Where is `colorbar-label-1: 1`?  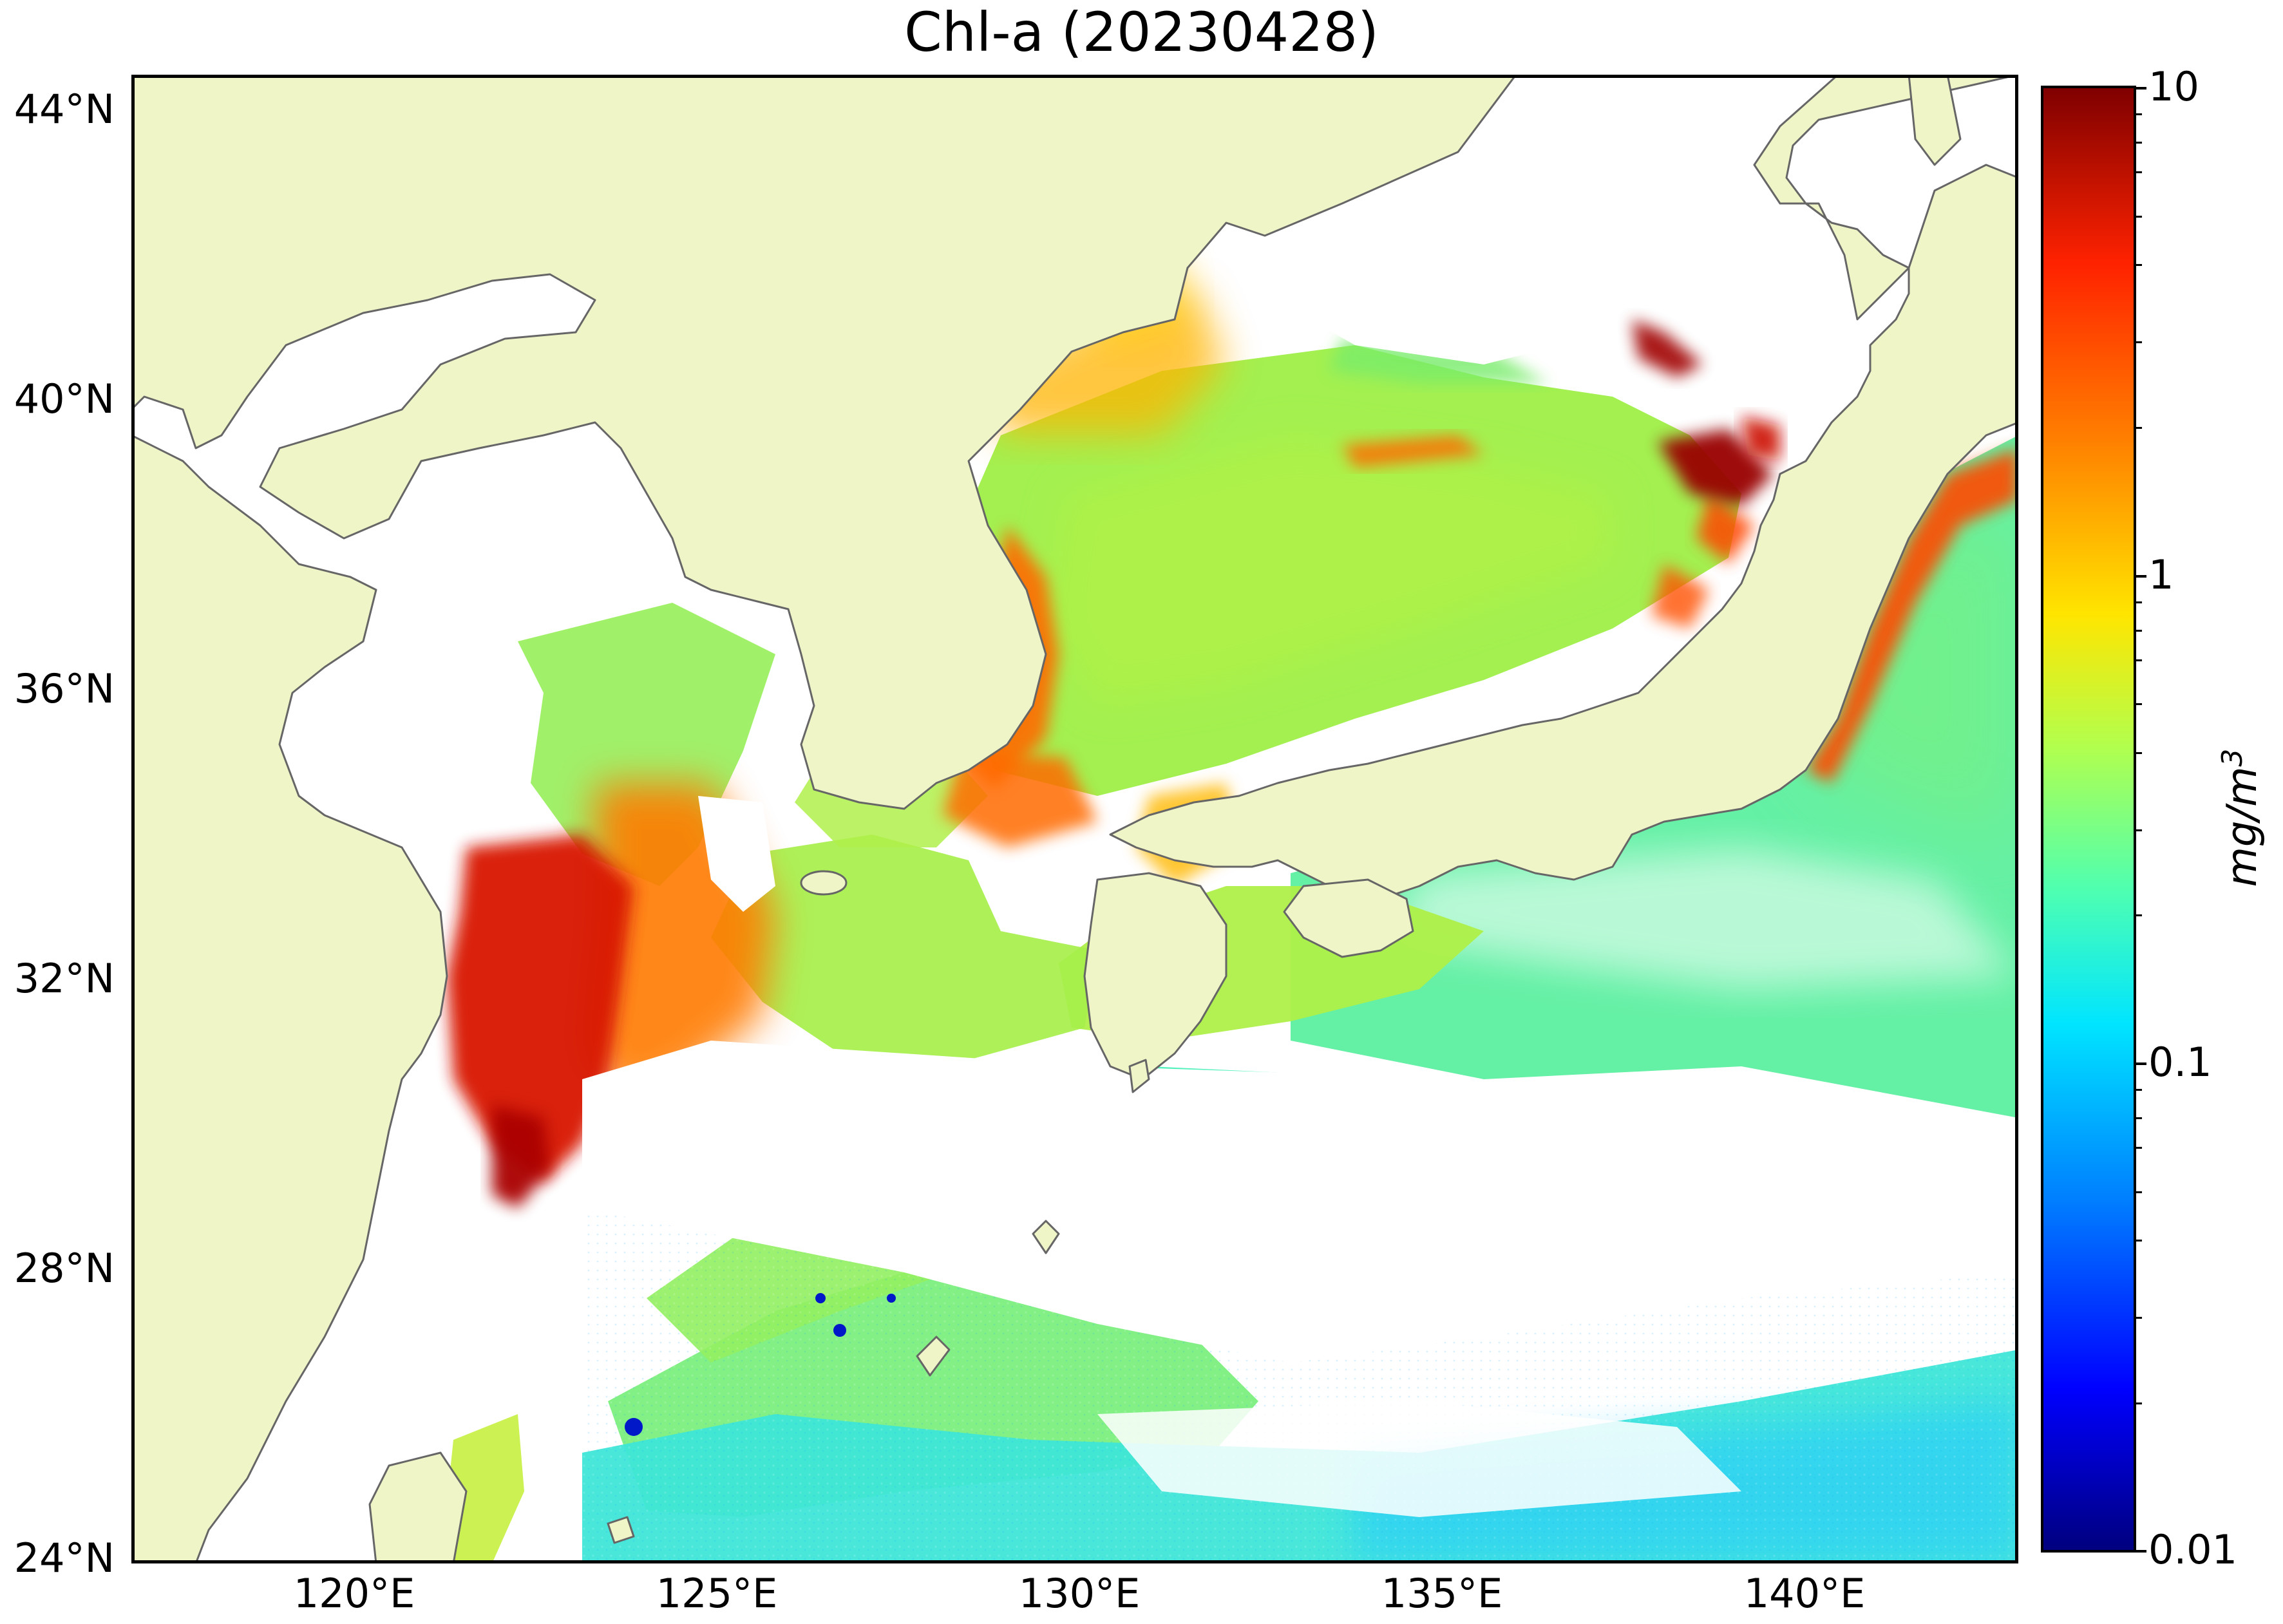
colorbar-label-1: 1 is located at coordinates (2161, 574).